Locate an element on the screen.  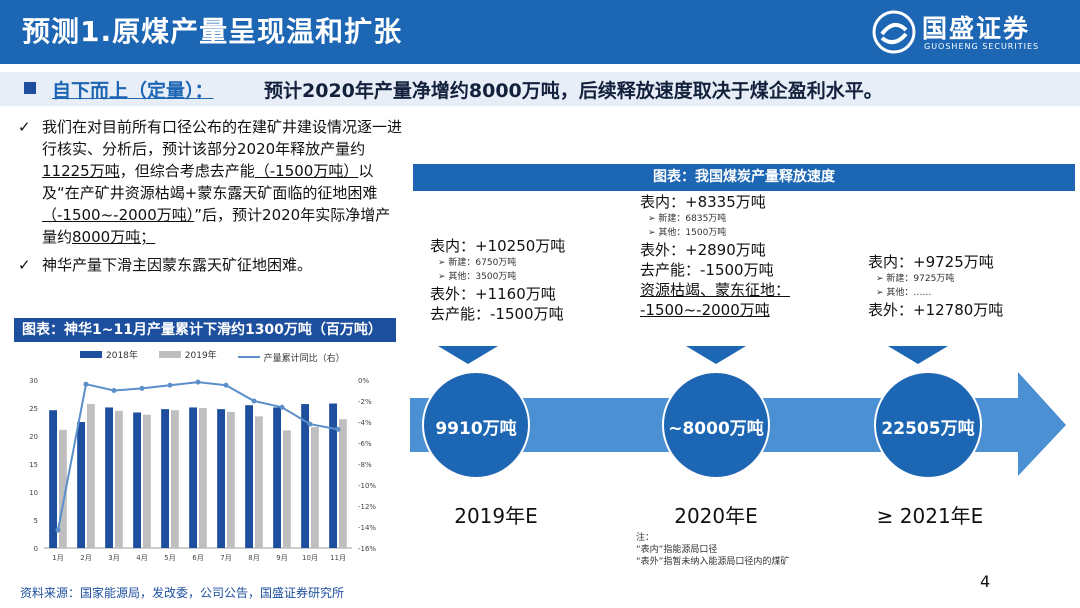
y-left-tick-label: 15 is located at coordinates (33, 465).